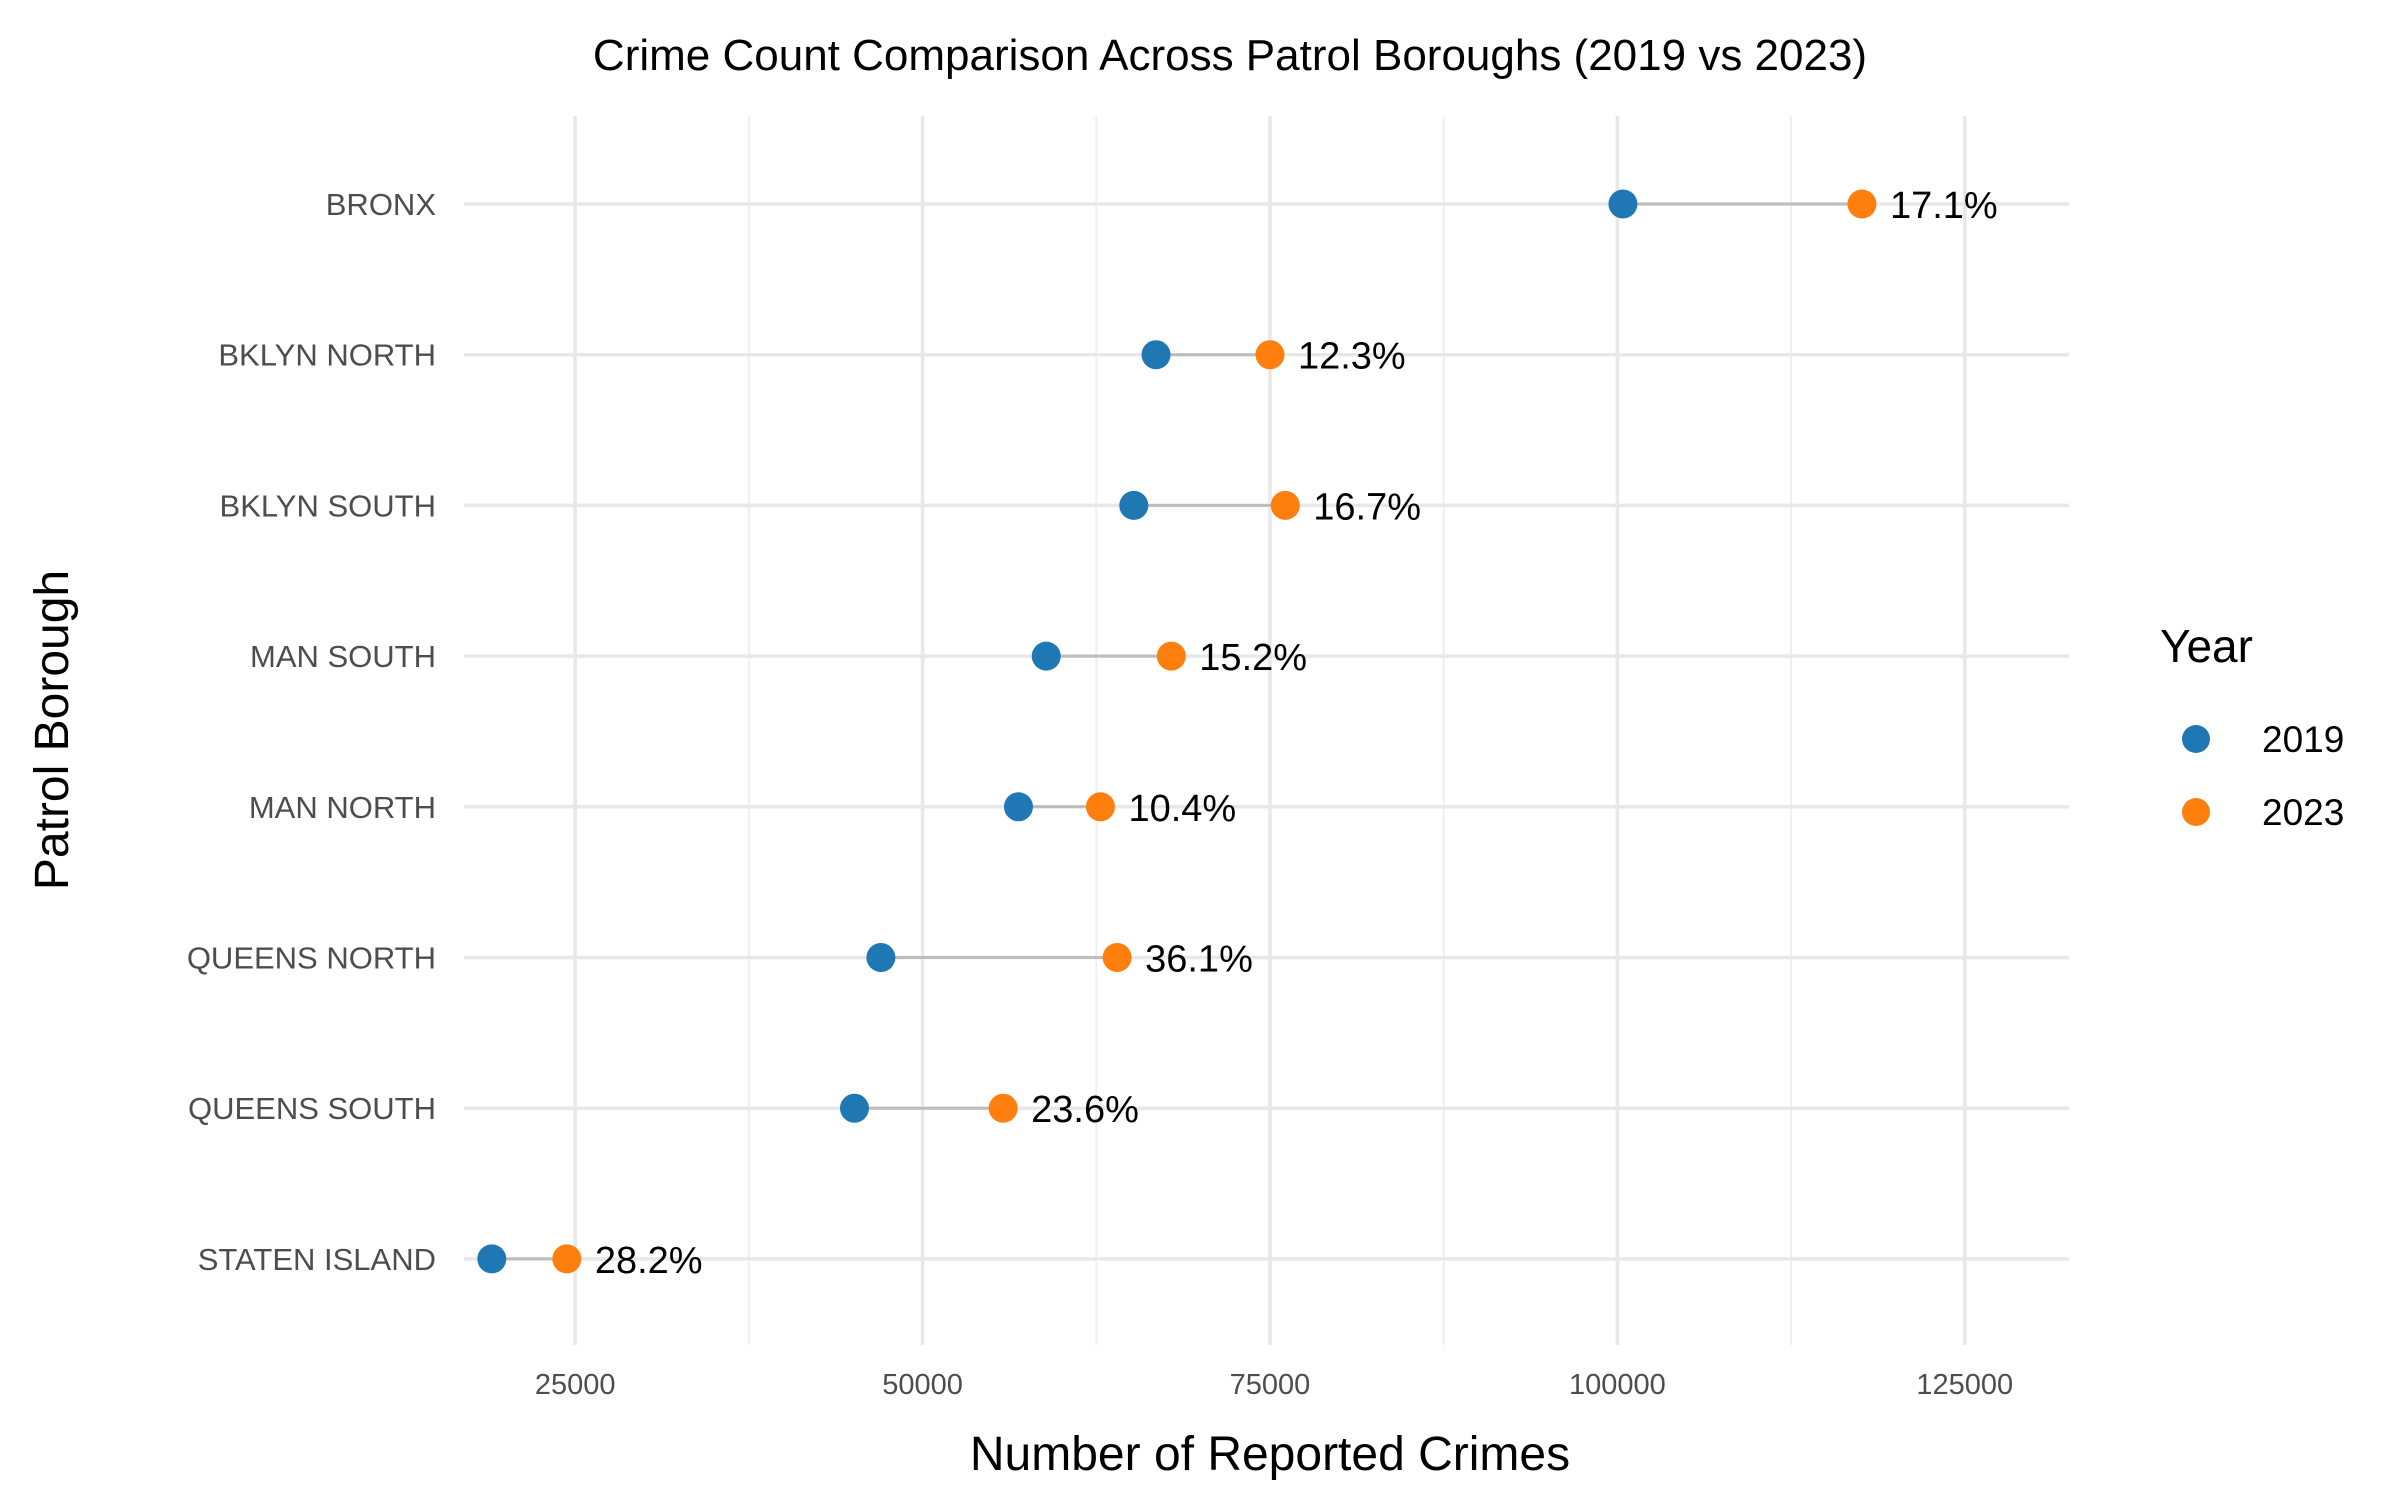  Describe the element at coordinates (922, 1385) in the screenshot. I see `x-tick-label: 50000` at that location.